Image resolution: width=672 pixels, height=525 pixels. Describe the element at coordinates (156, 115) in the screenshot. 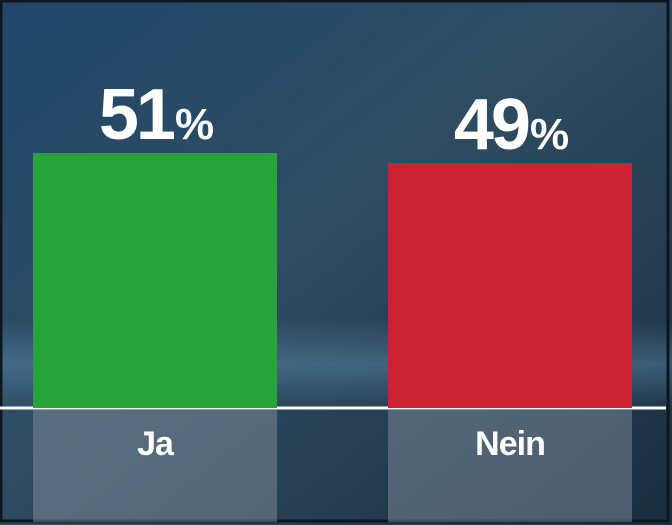

I see `value-label: 51%` at that location.